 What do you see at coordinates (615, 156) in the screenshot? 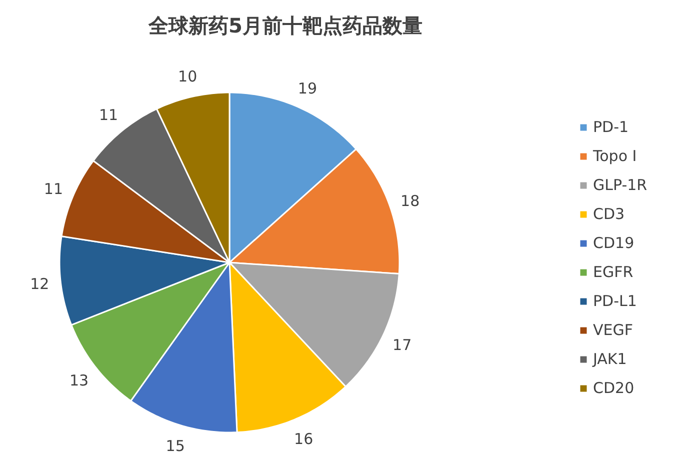
I see `legend-label: Topo I` at bounding box center [615, 156].